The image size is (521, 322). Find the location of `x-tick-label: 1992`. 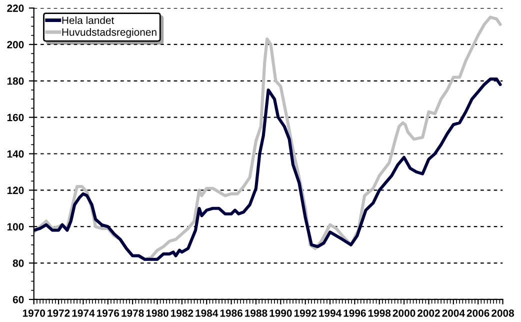

x-tick-label: 1992 is located at coordinates (305, 313).